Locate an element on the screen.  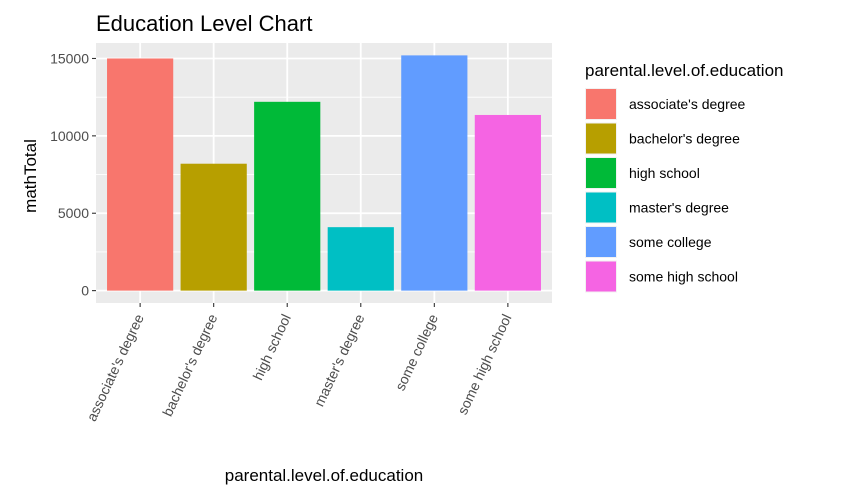
x-tick-label: master's degree is located at coordinates (339, 360).